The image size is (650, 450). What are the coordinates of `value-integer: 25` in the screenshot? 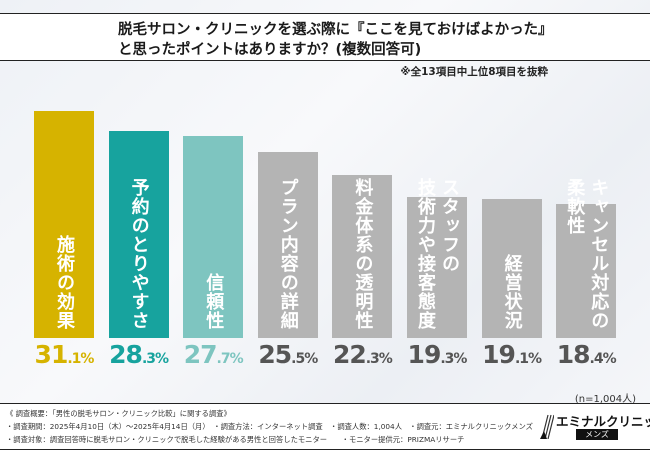 It's located at (275, 354).